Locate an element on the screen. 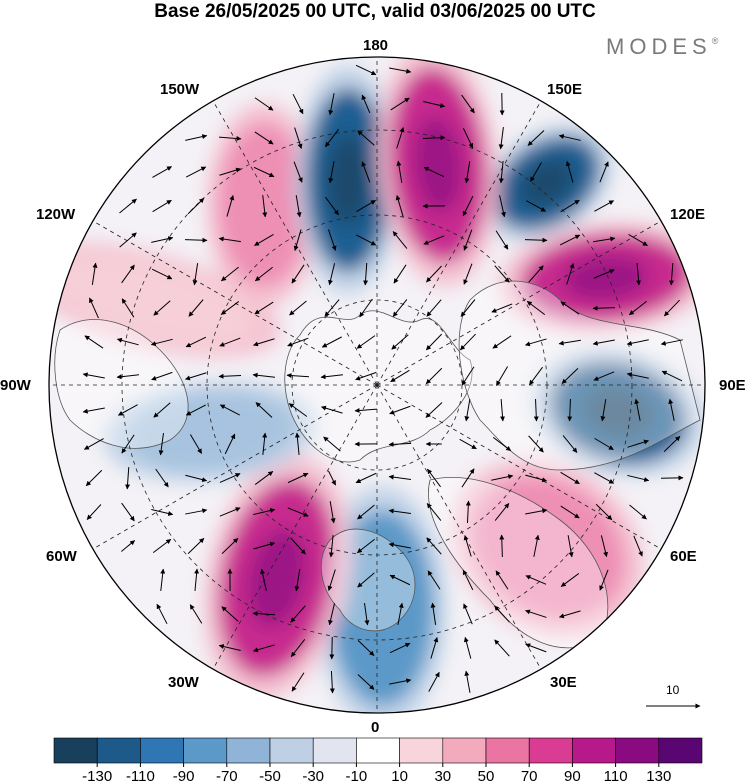 The width and height of the screenshot is (750, 783). positive-anomaly-se is located at coordinates (548, 548).